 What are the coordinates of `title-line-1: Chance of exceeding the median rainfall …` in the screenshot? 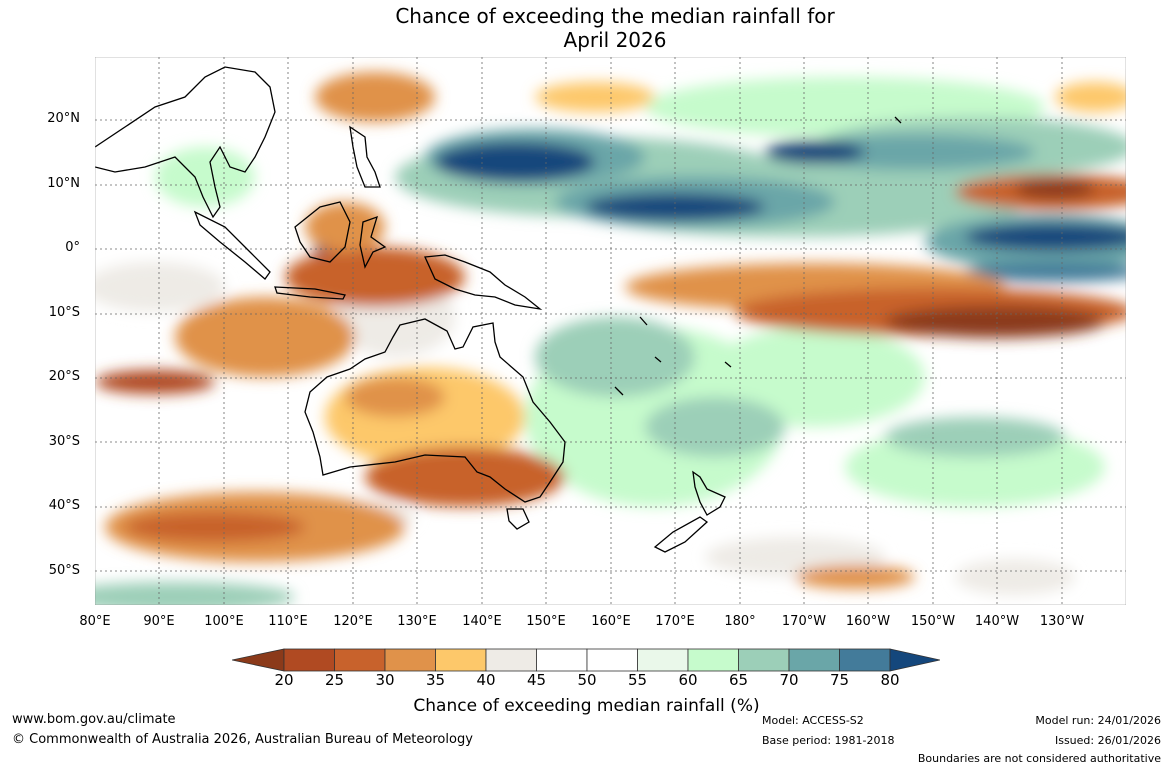 It's located at (615, 16).